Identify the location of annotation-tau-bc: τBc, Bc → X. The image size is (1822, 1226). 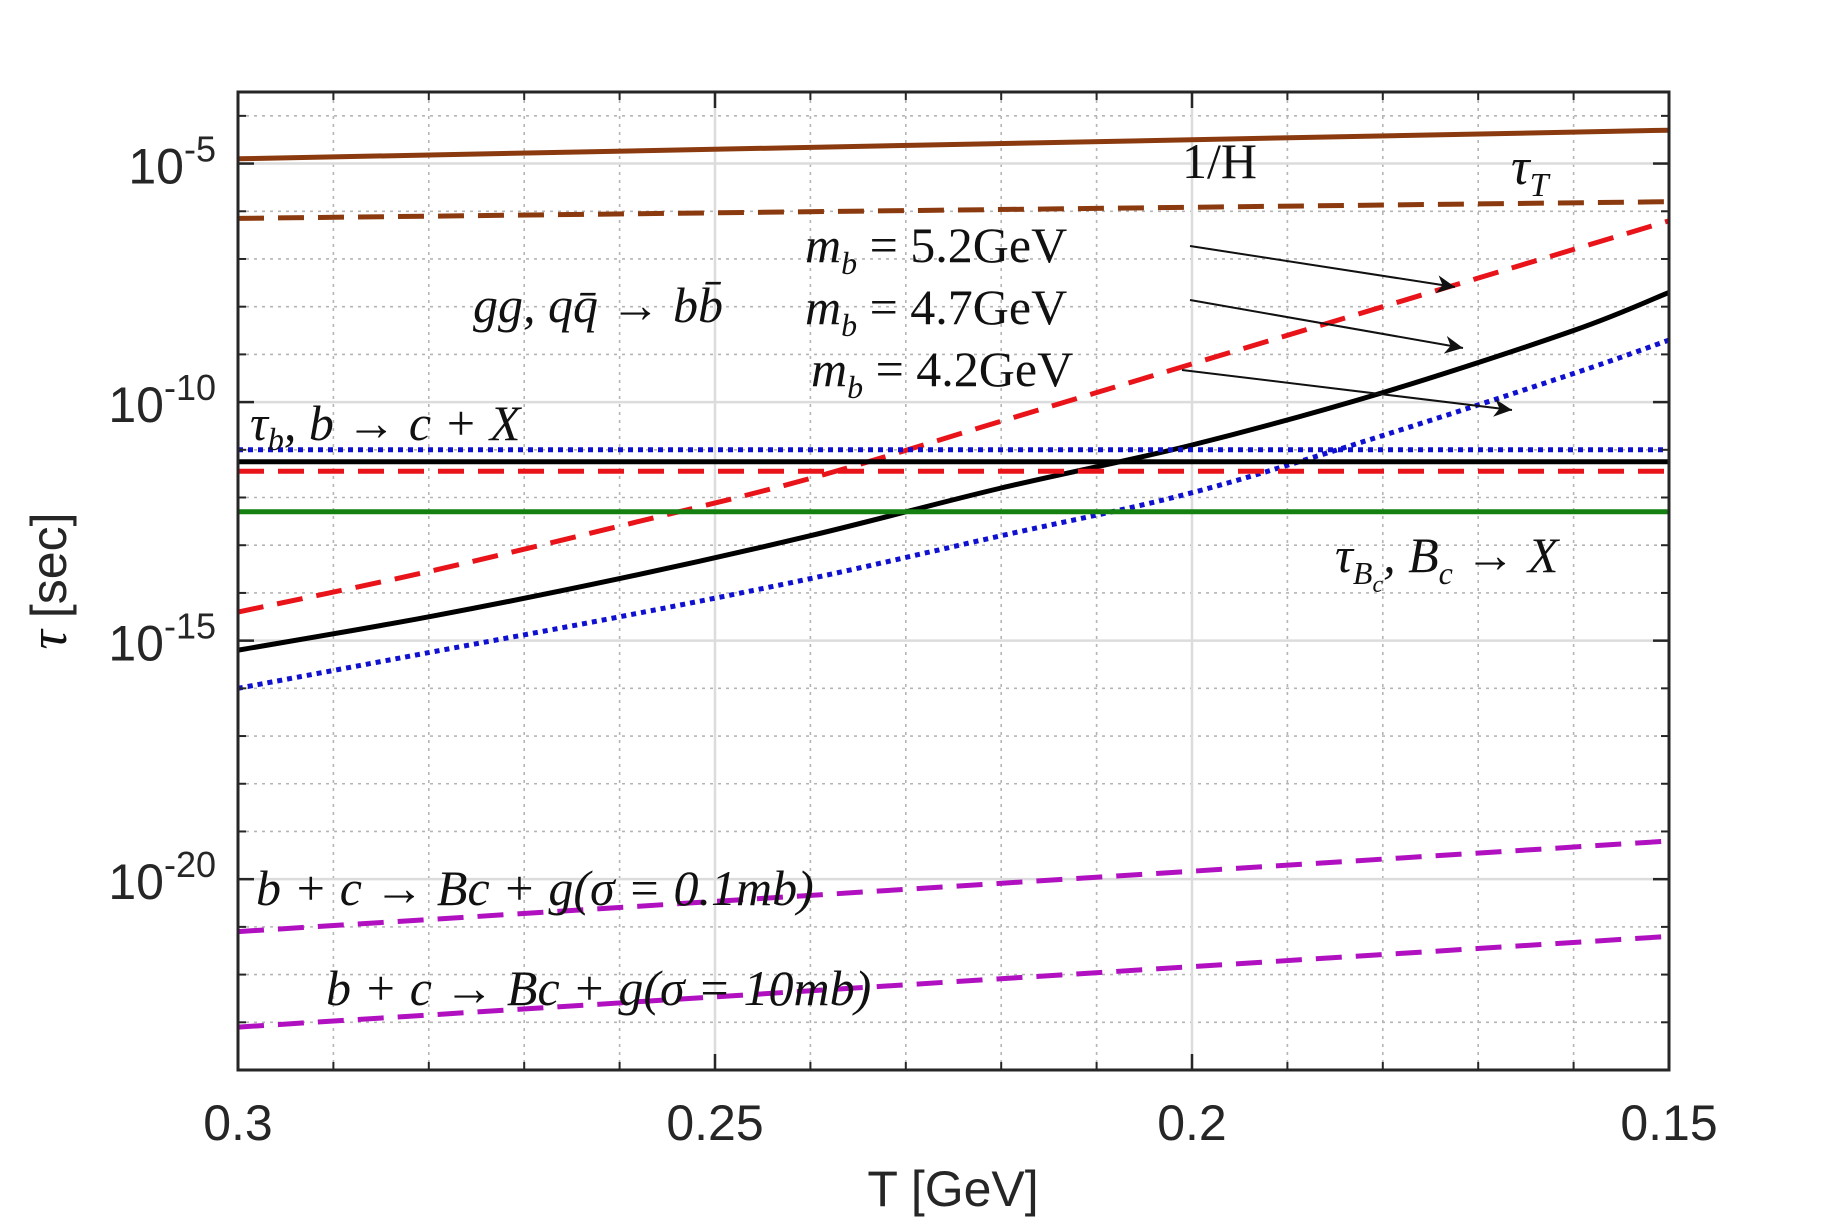
(1448, 562).